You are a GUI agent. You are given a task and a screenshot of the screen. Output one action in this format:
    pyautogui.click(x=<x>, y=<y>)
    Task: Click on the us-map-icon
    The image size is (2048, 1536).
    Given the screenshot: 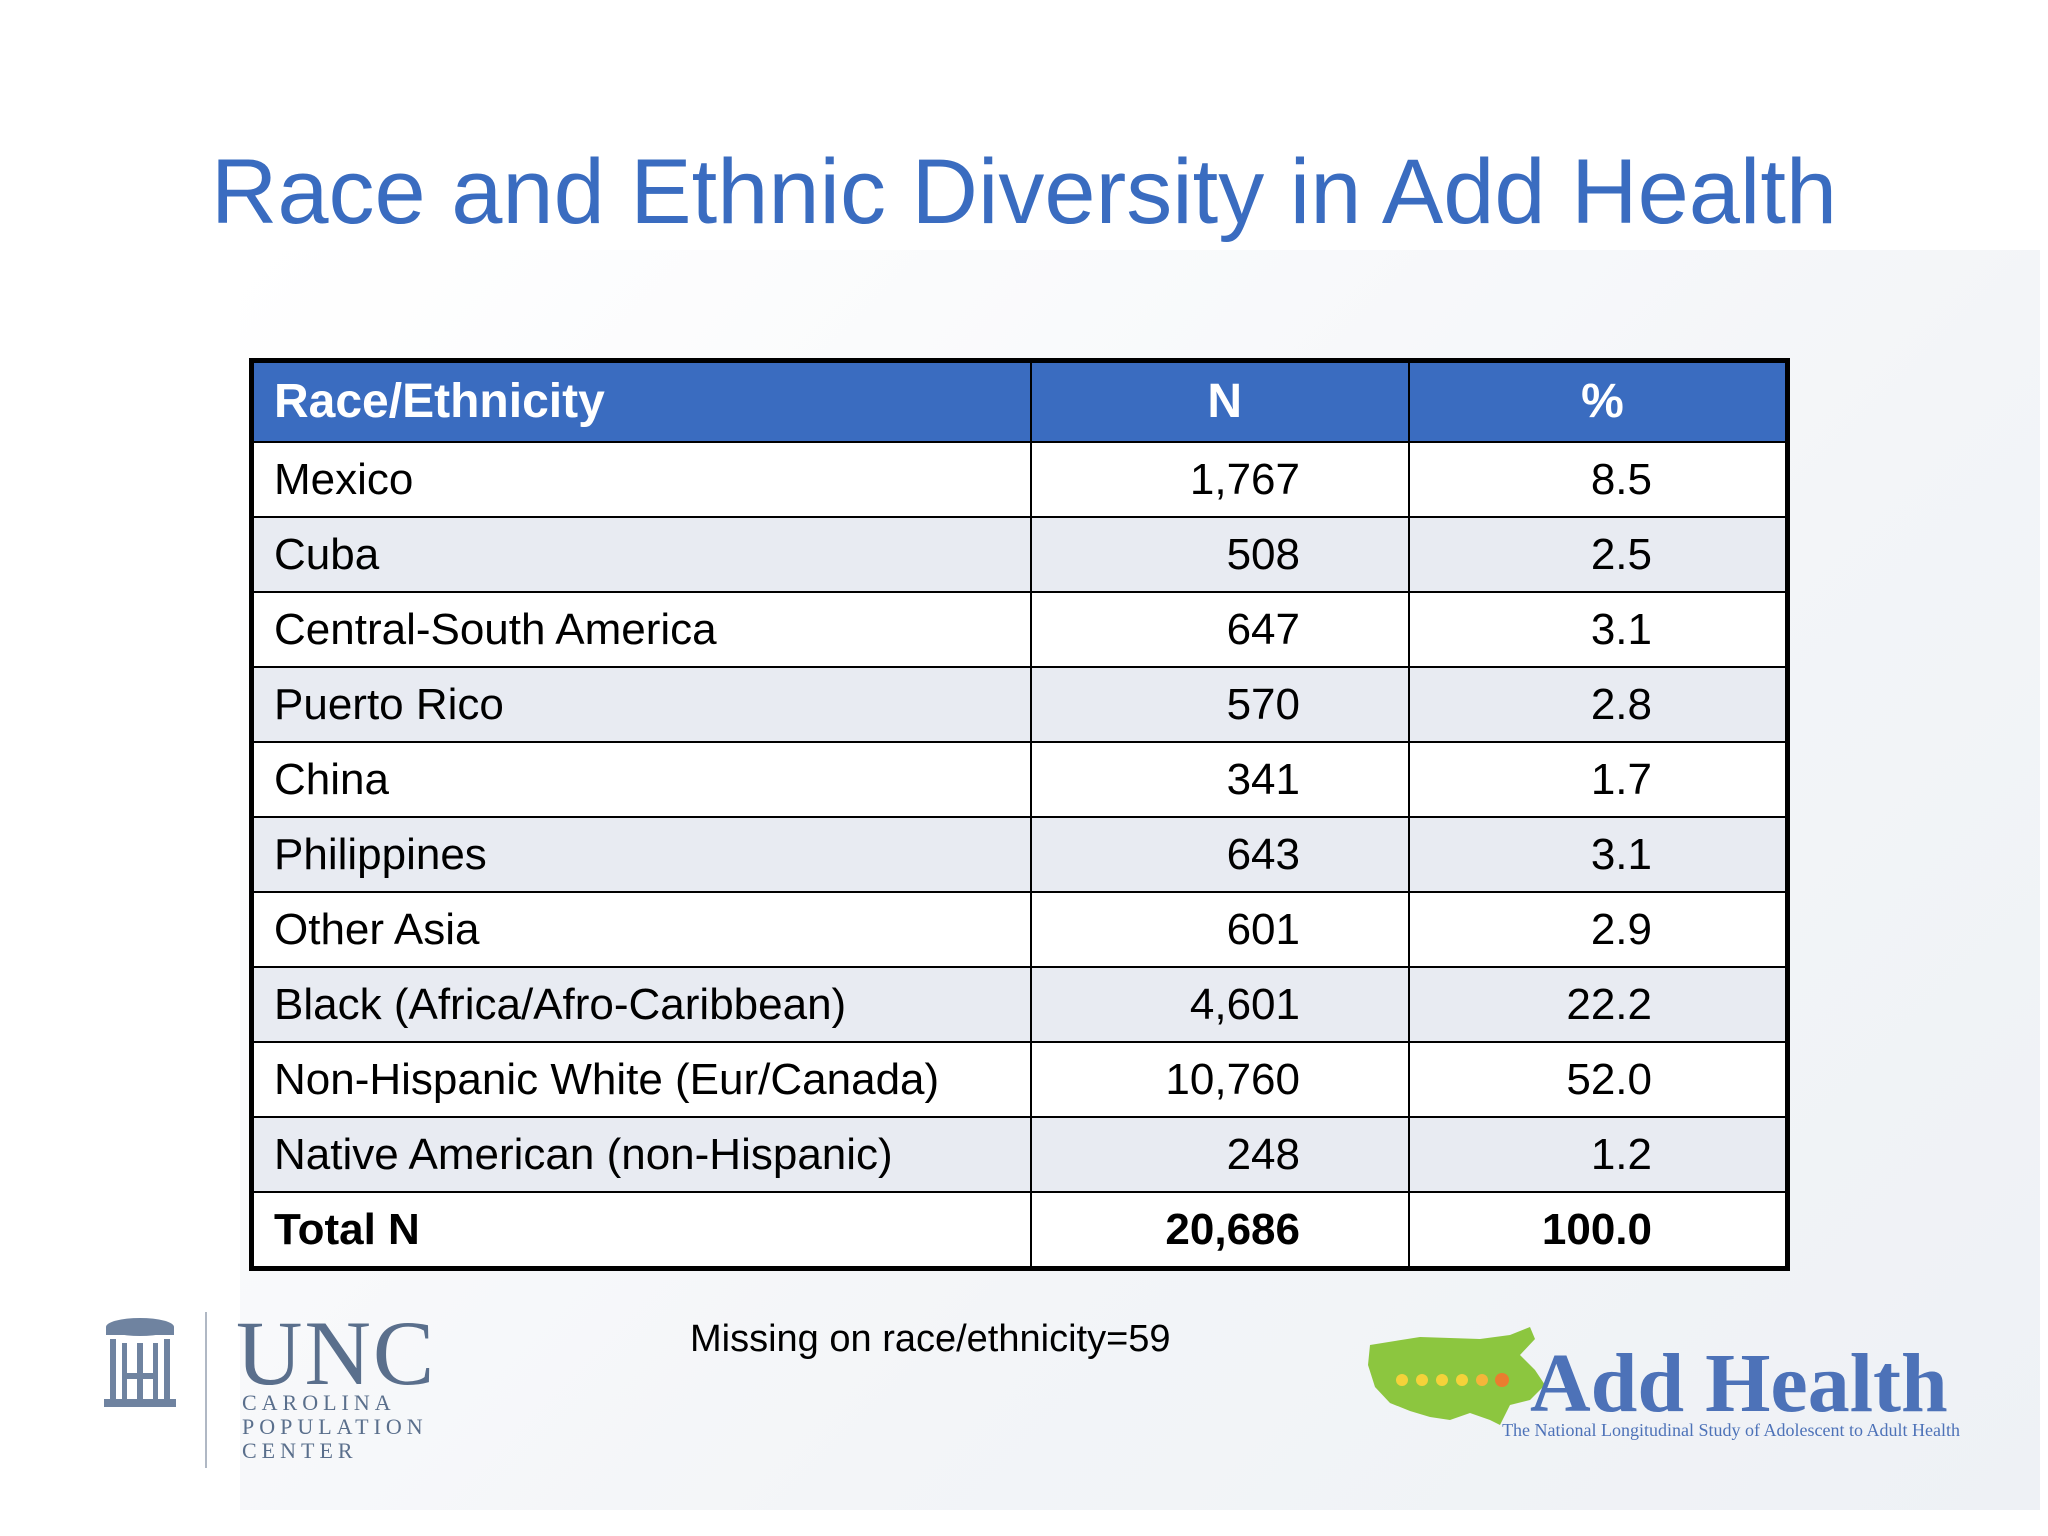 What is the action you would take?
    pyautogui.click(x=1456, y=1376)
    